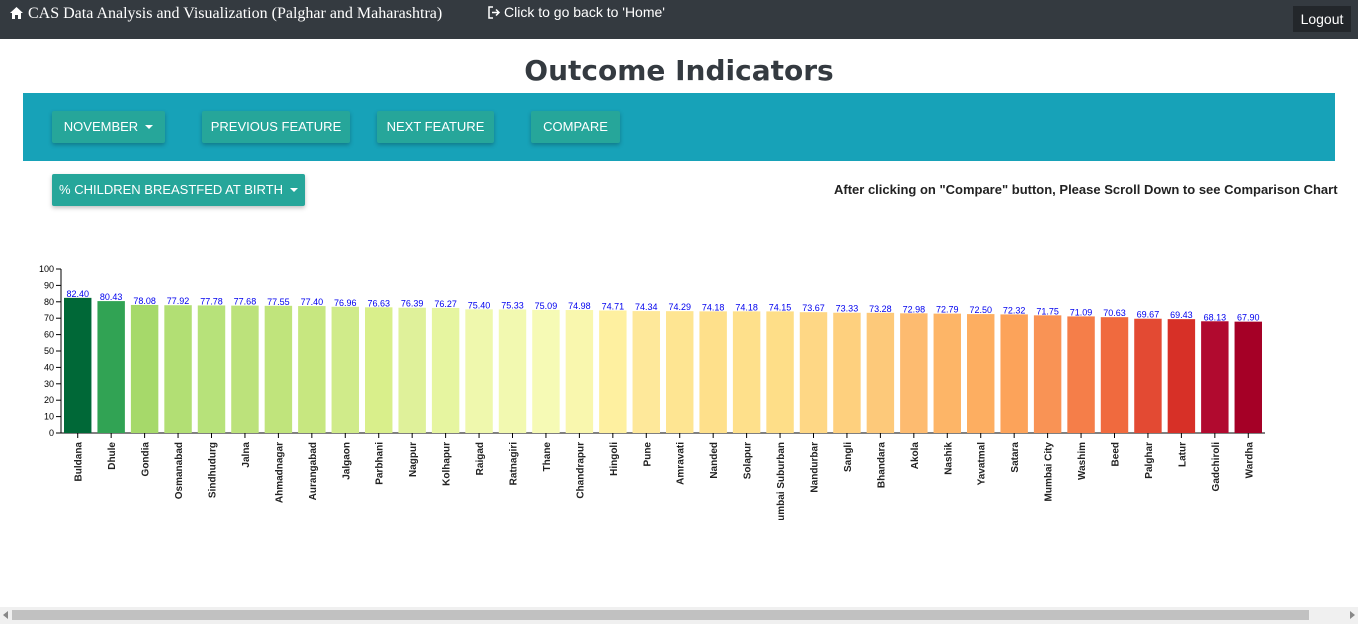 The height and width of the screenshot is (625, 1358). What do you see at coordinates (278, 302) in the screenshot?
I see `bar-value-label: 77.55` at bounding box center [278, 302].